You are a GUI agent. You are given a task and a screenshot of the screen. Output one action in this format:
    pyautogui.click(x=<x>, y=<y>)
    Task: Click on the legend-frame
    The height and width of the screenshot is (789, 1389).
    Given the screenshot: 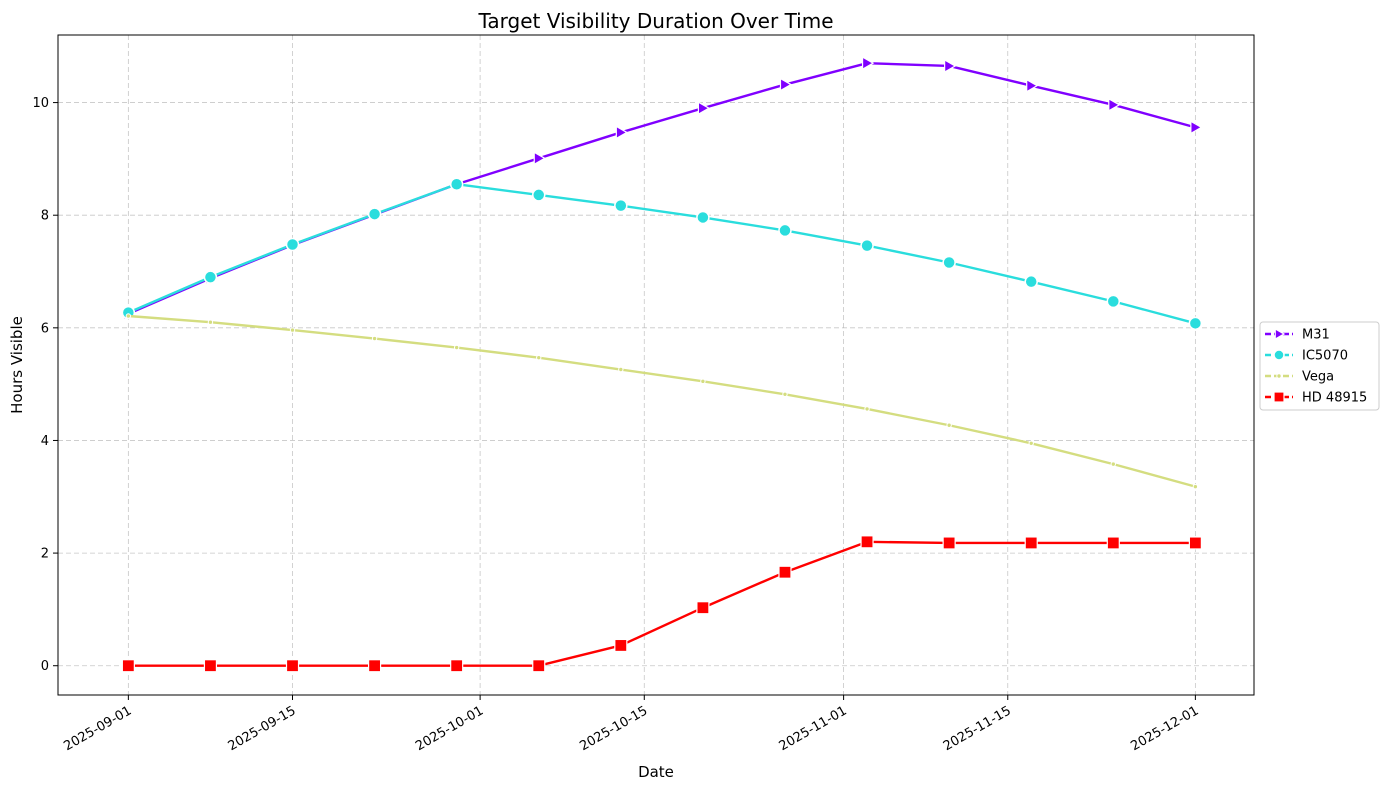 What is the action you would take?
    pyautogui.click(x=1319, y=366)
    